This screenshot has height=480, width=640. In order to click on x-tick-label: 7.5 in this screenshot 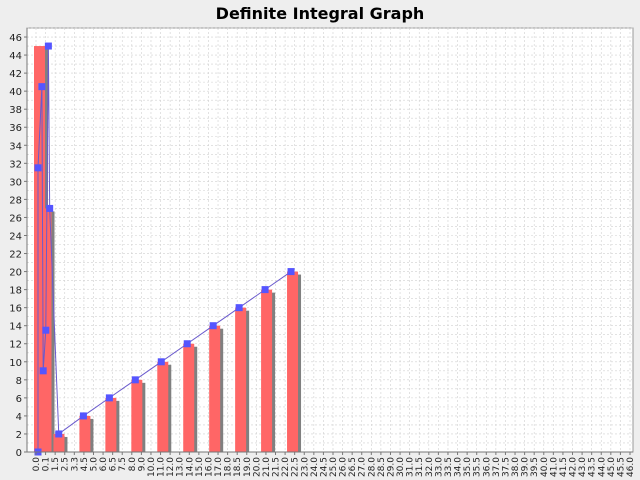, I will do `click(123, 464)`.